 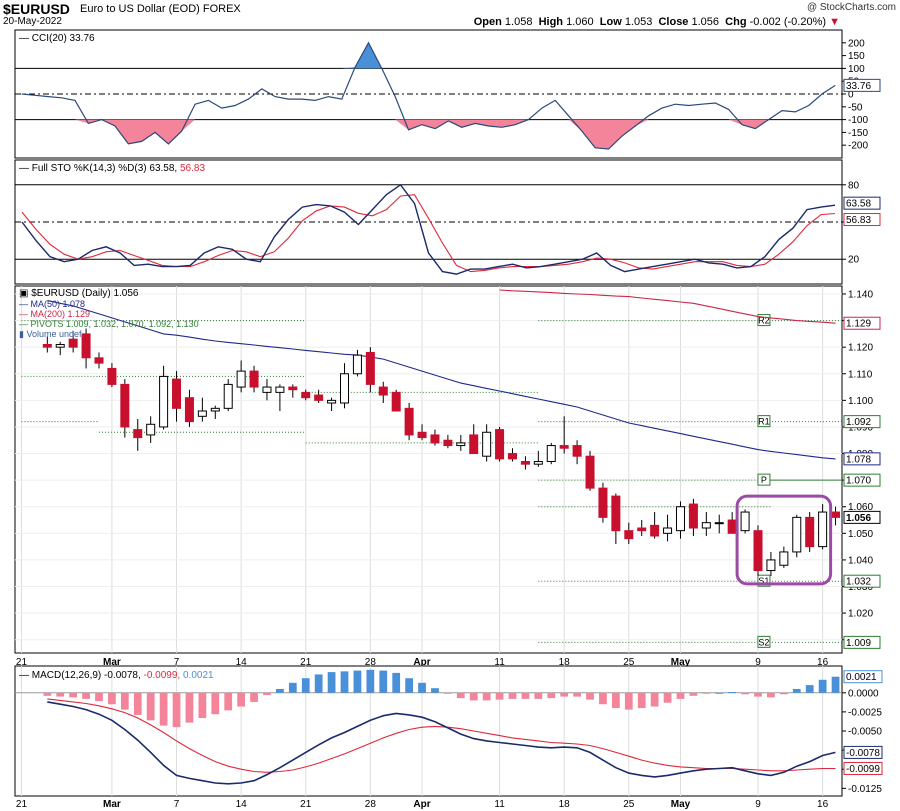 What do you see at coordinates (858, 220) in the screenshot?
I see `sto-d-value: 56.83` at bounding box center [858, 220].